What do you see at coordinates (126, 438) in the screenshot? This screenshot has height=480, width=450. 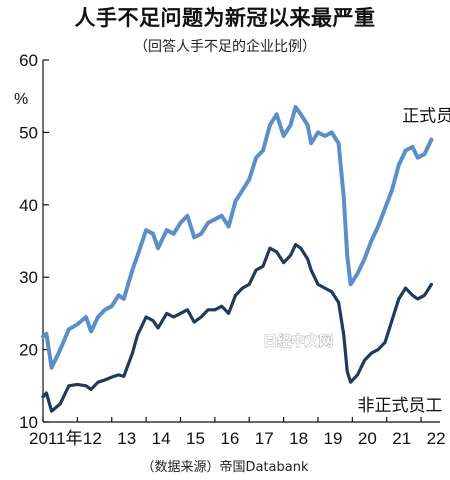 I see `x-tick-label: 13` at bounding box center [126, 438].